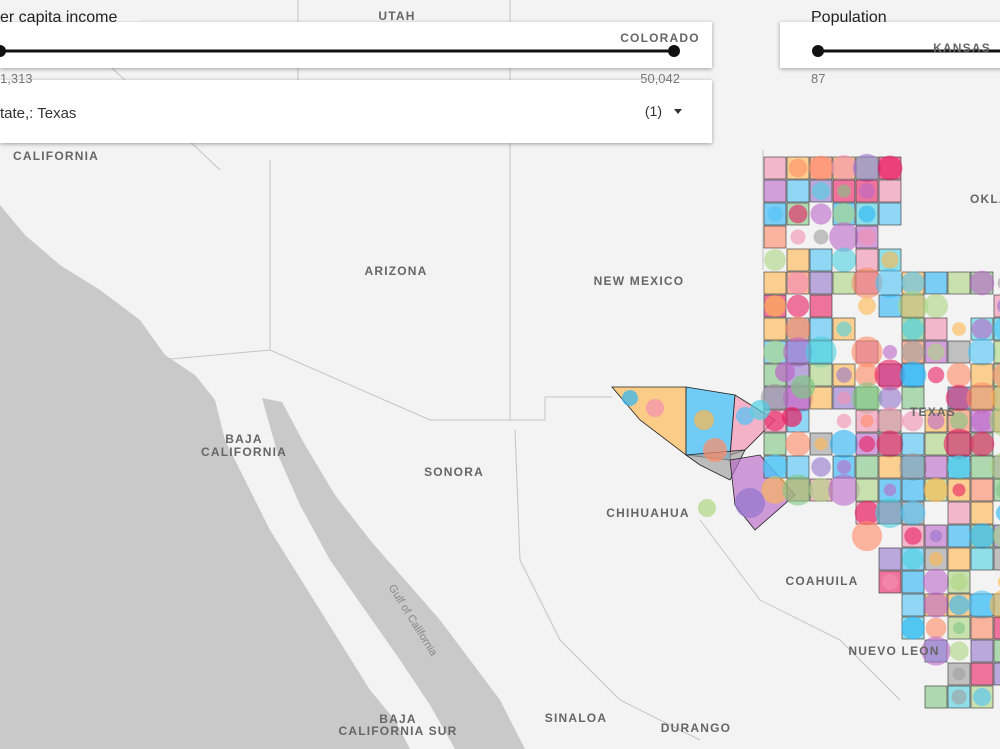 The image size is (1000, 749). Describe the element at coordinates (674, 51) in the screenshot. I see `income-max-knob` at that location.